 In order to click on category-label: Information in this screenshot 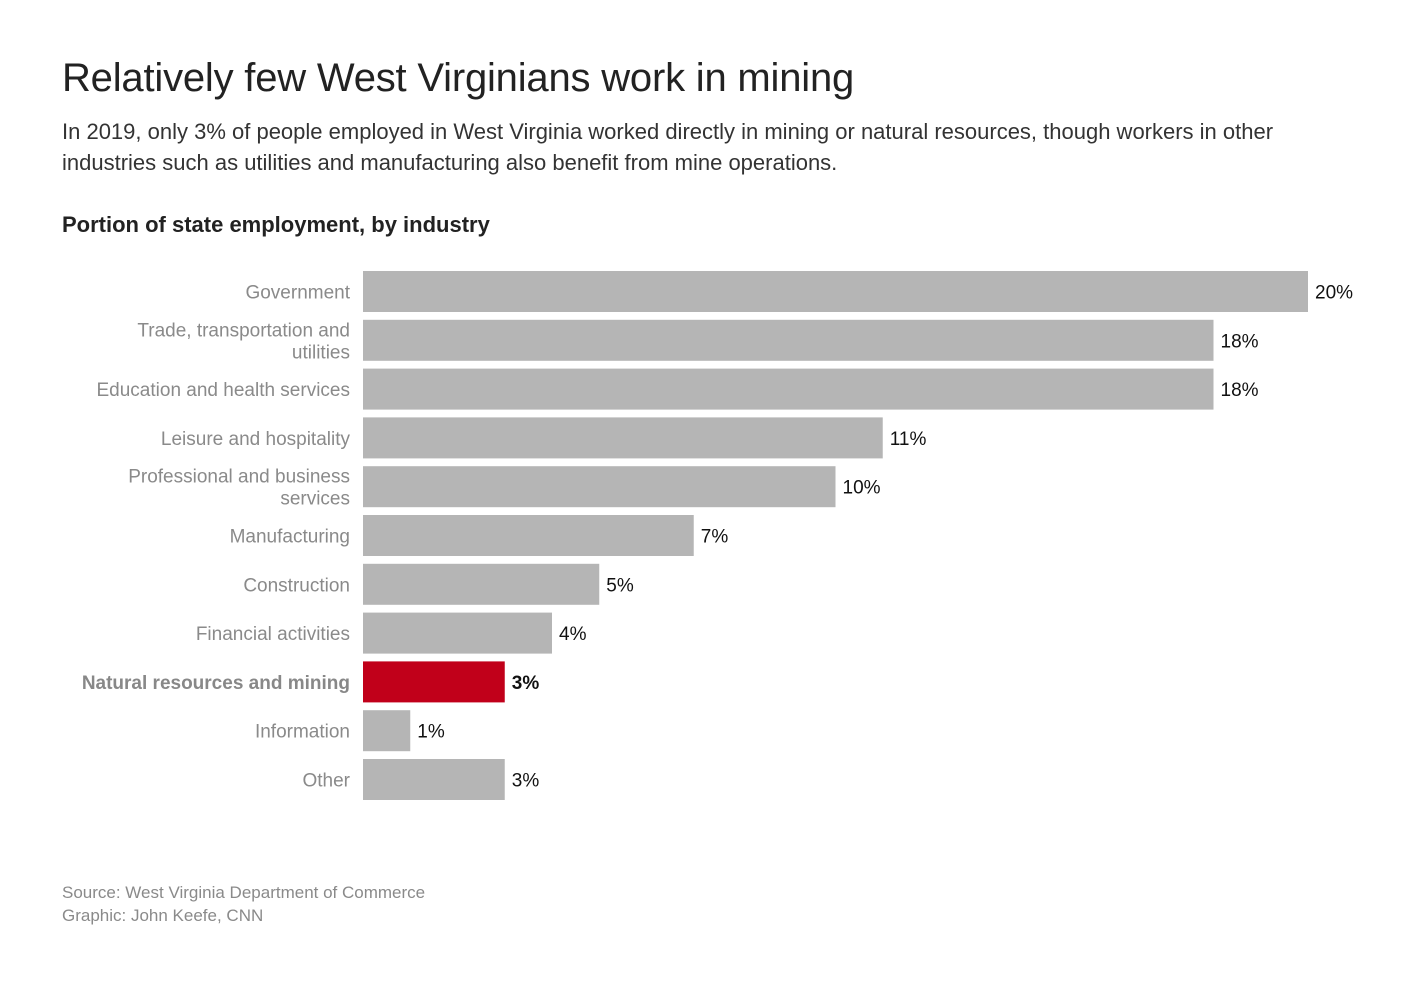, I will do `click(302, 732)`.